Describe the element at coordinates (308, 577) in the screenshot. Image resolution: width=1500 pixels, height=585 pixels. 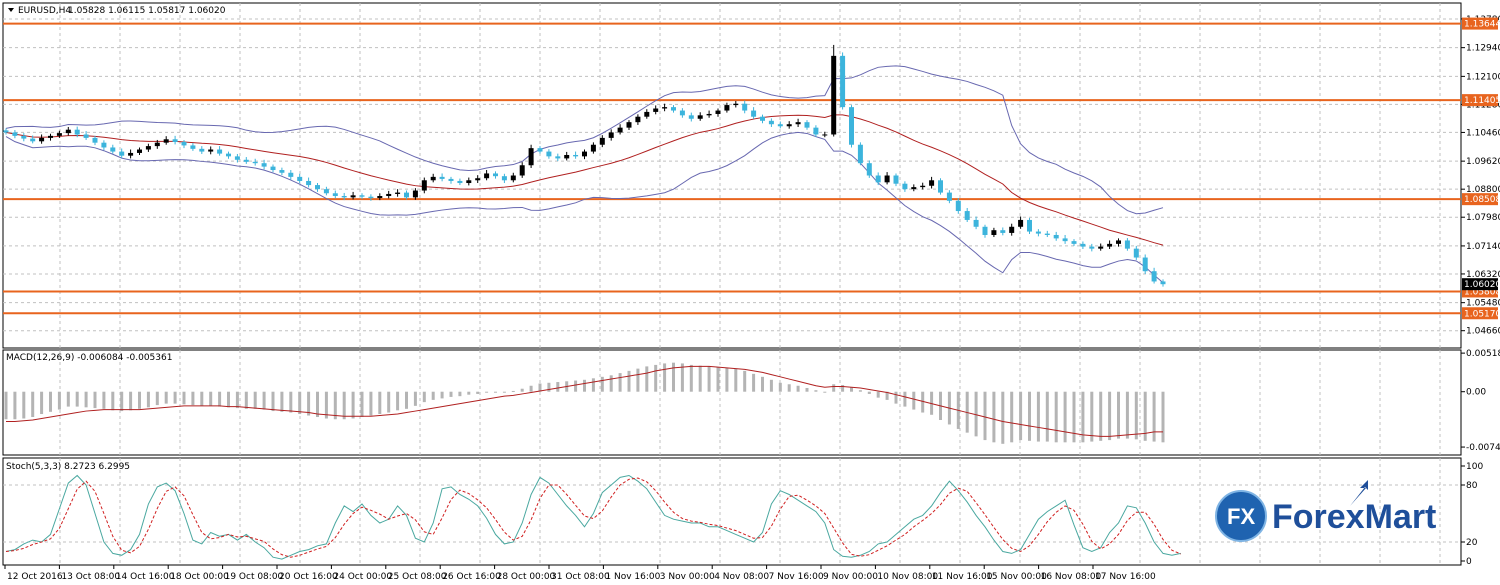
I see `time-tick-label: 20 Oct 16:00` at that location.